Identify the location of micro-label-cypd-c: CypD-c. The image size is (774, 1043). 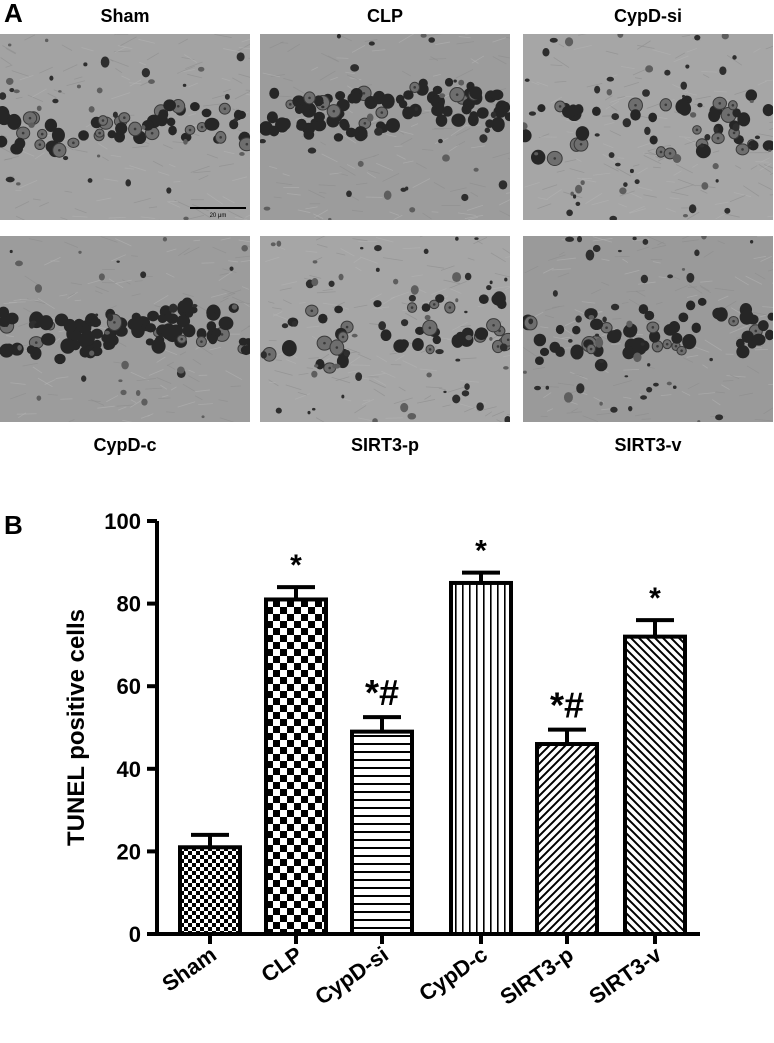
(125, 445).